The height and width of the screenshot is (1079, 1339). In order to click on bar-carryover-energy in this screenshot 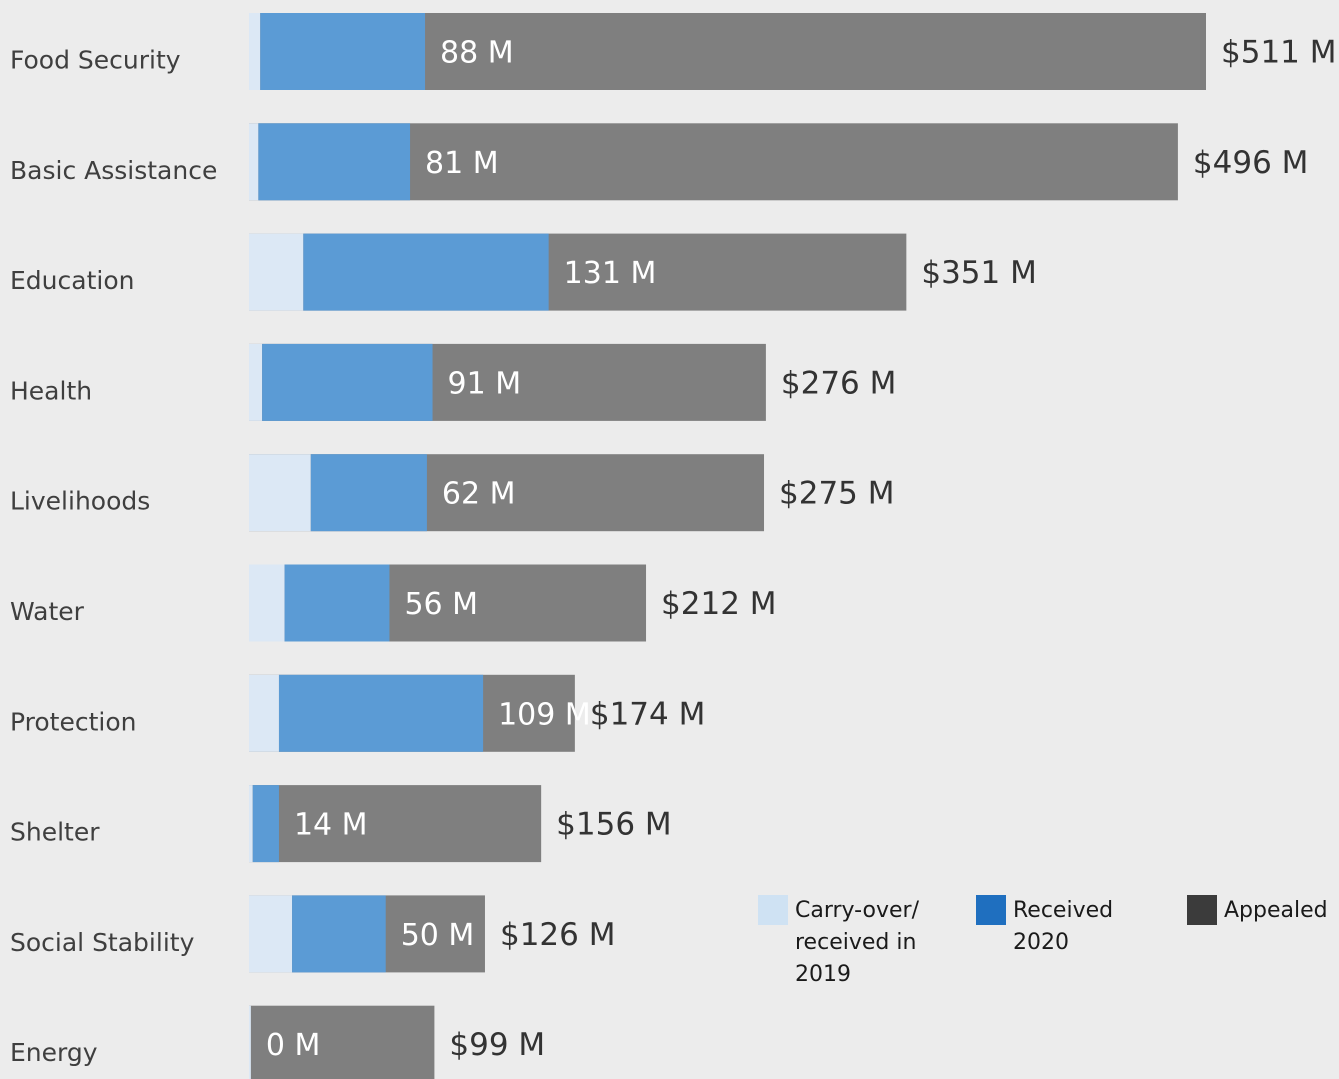, I will do `click(250, 1042)`.